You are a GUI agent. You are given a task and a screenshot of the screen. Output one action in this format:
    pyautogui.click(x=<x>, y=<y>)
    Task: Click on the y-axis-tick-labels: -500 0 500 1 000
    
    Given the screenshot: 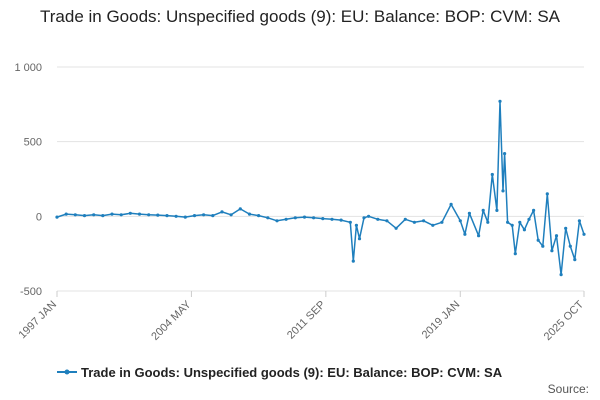 What is the action you would take?
    pyautogui.click(x=28, y=180)
    